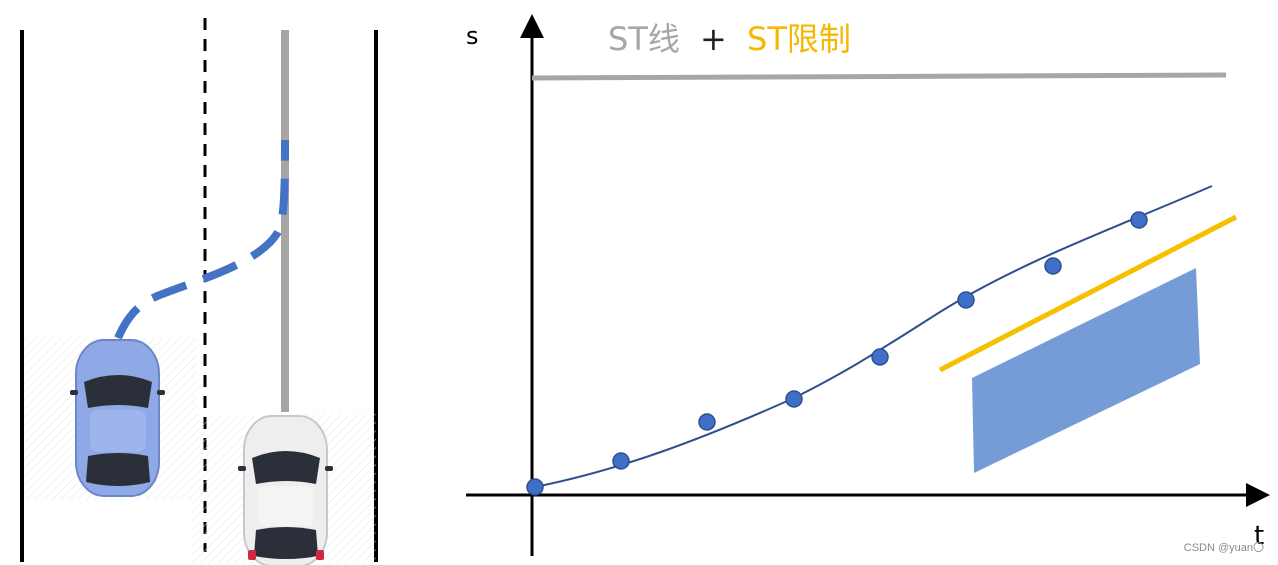 The image size is (1278, 565). Describe the element at coordinates (729, 39) in the screenshot. I see `graph-title: ST线 + ST限制` at that location.